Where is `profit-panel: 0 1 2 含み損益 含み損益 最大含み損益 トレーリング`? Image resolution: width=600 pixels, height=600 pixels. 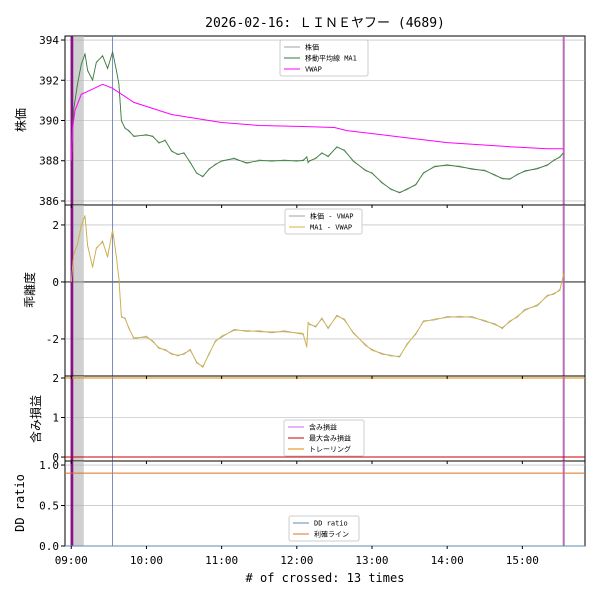
profit-panel: 0 1 2 含み損益 含み損益 最大含み損益 トレーリング is located at coordinates (307, 418).